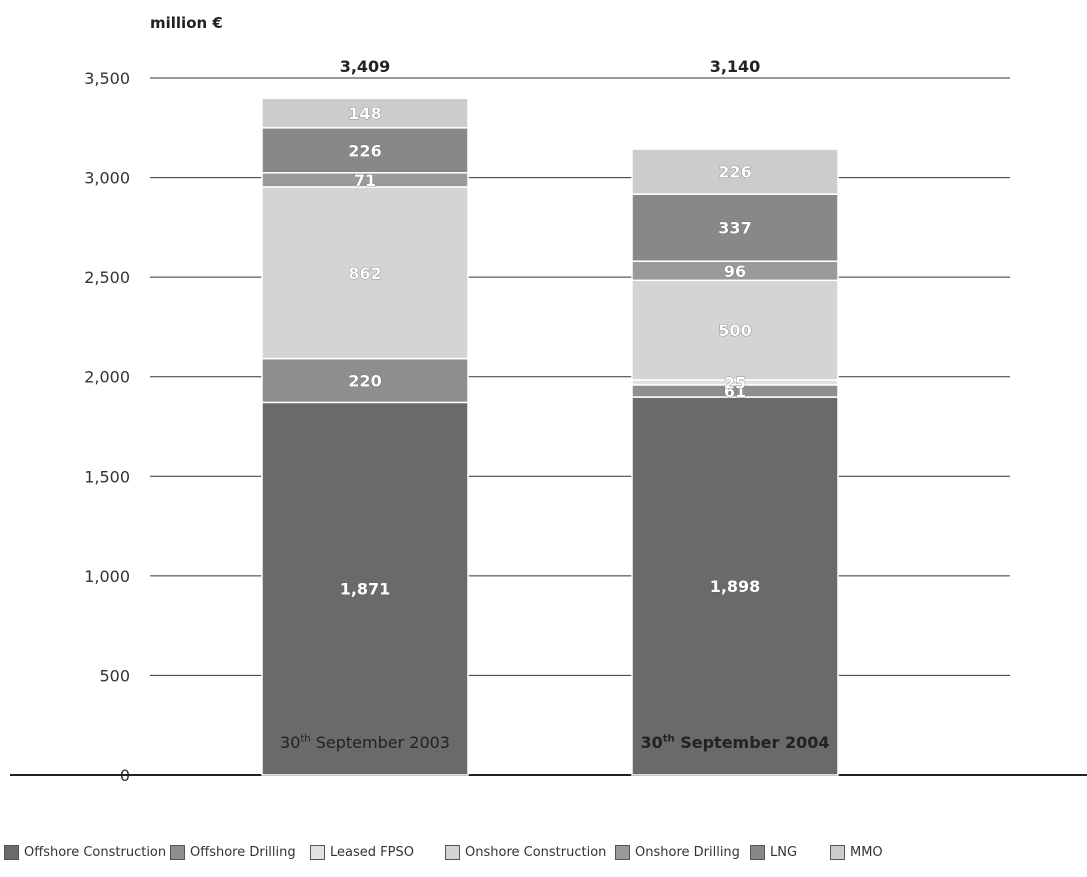 This screenshot has width=1087, height=877. What do you see at coordinates (365, 180) in the screenshot?
I see `bar-value-label: 71` at bounding box center [365, 180].